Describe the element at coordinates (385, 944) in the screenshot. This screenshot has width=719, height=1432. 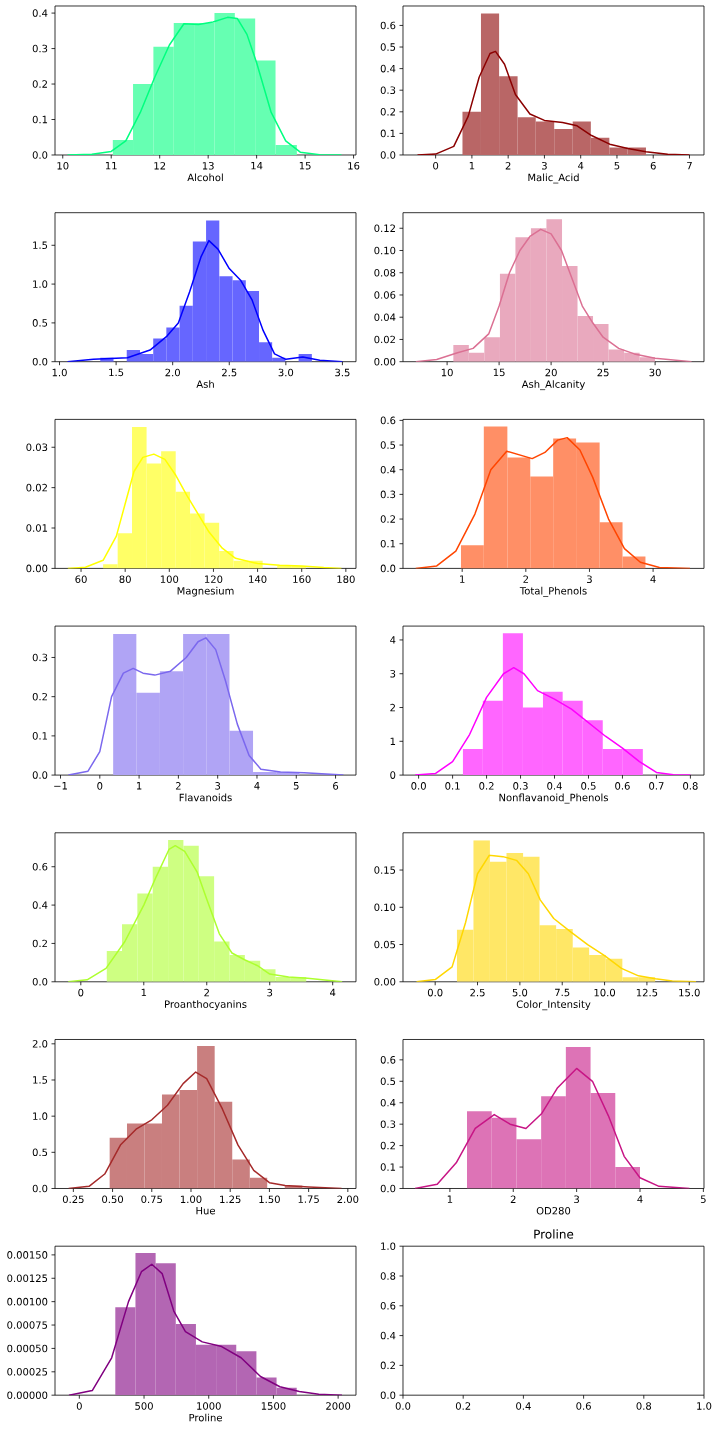
I see `y-tick-label: 0.05` at that location.